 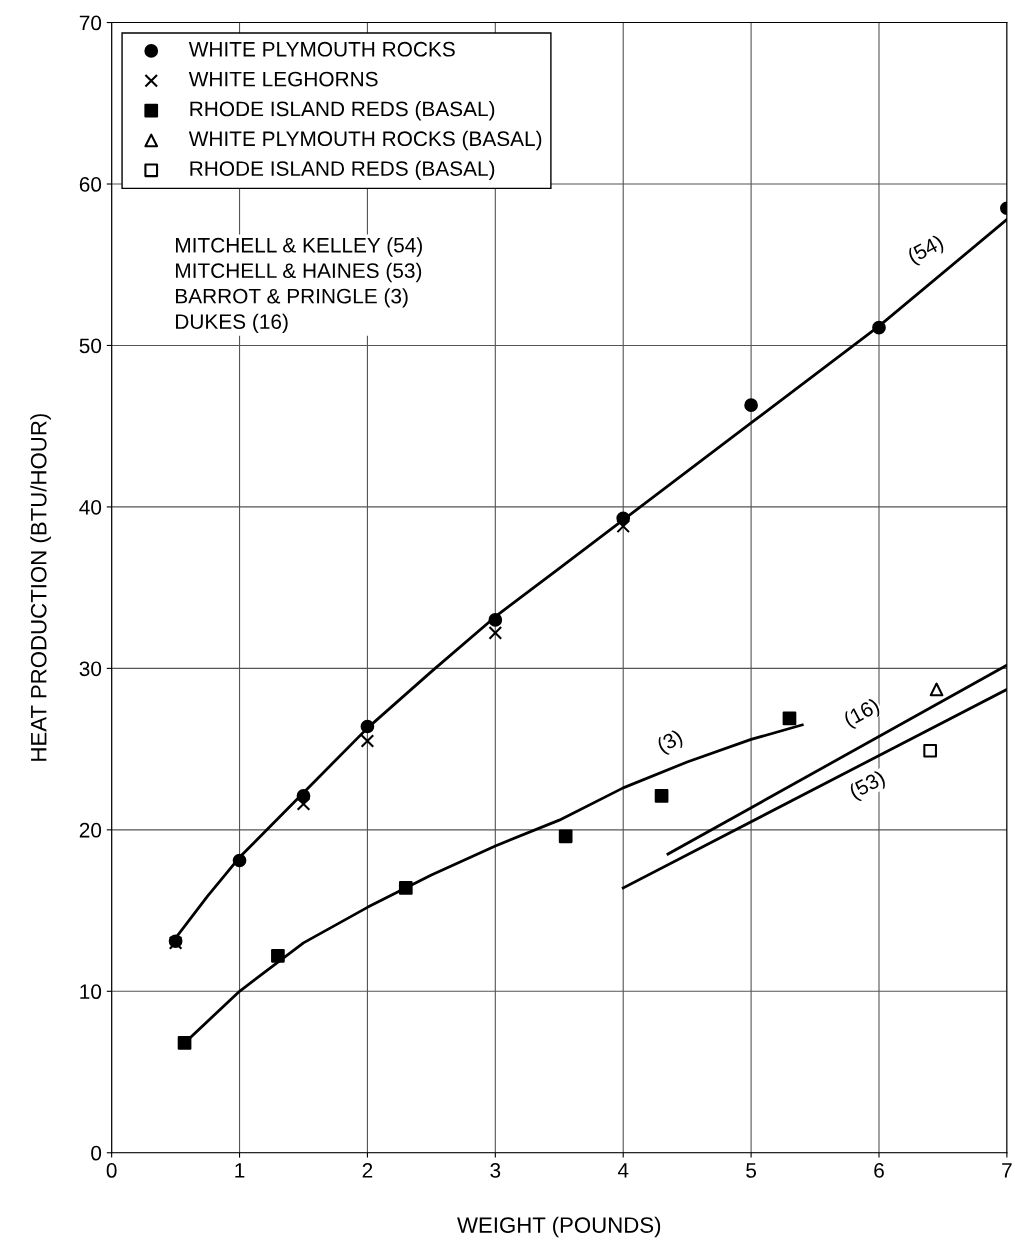 What do you see at coordinates (111, 1170) in the screenshot?
I see `x-tick-label: 0` at bounding box center [111, 1170].